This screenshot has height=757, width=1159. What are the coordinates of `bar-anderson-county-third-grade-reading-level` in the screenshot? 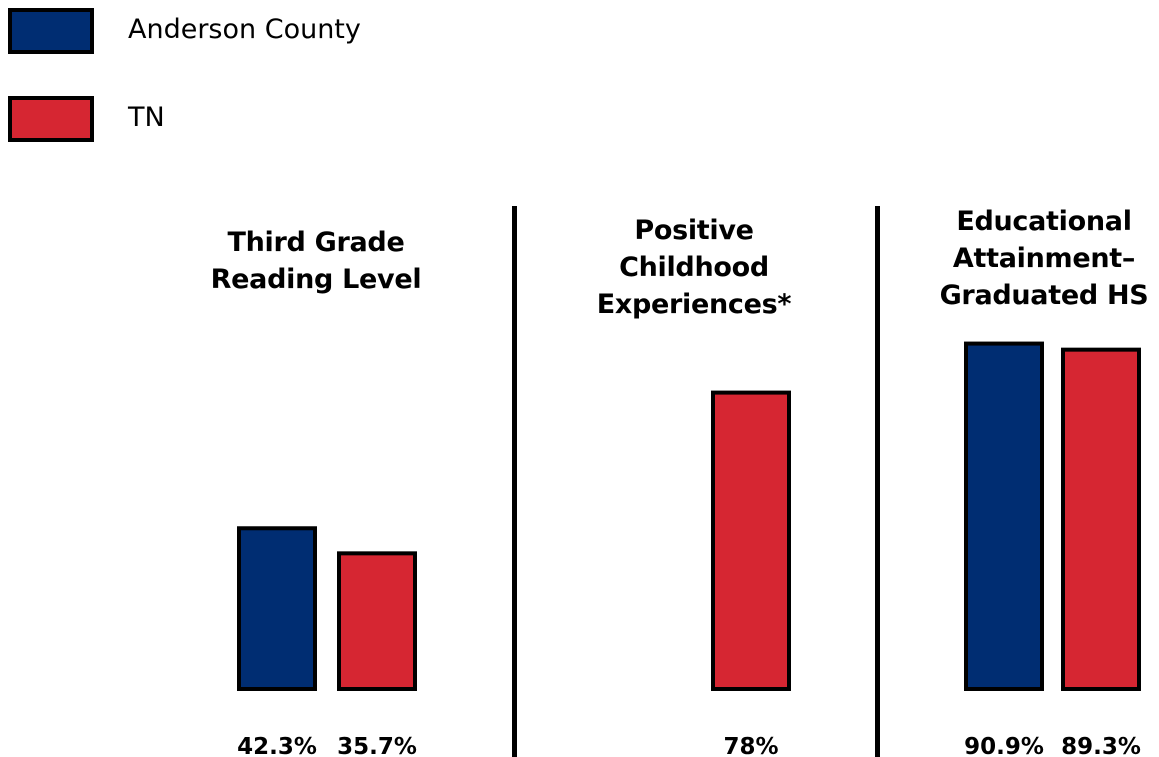 It's located at (277, 609).